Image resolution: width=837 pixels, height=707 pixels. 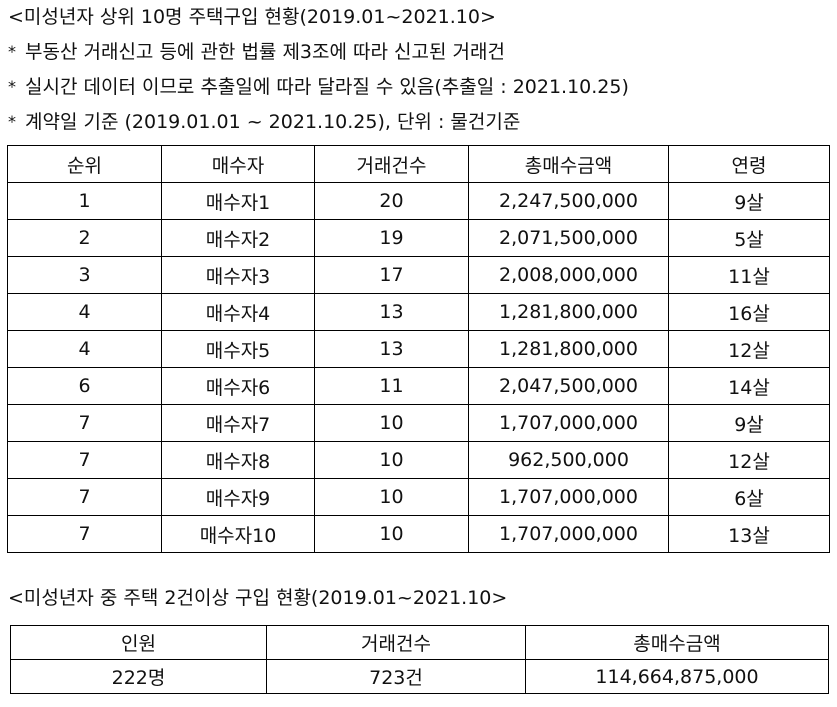 I want to click on table-row: 7 매수자8 10 962,500,000 12살, so click(x=418, y=460).